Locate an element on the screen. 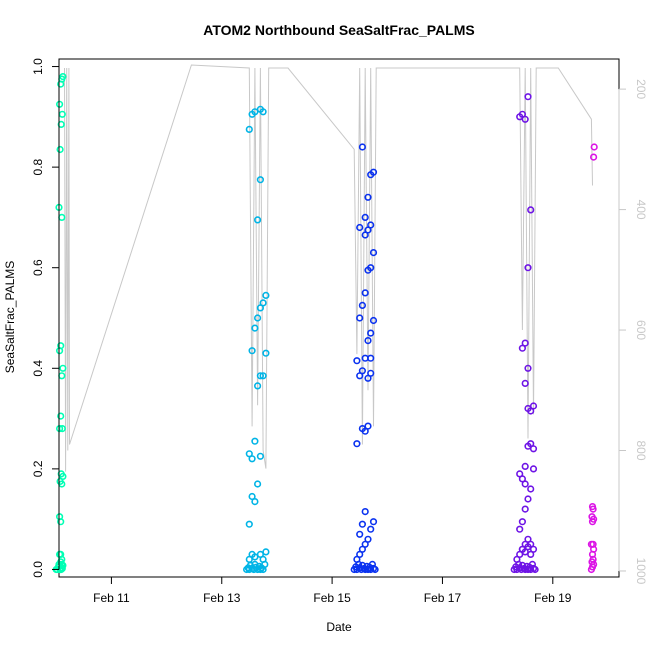 The height and width of the screenshot is (650, 650). x-tick-label: Feb 13 is located at coordinates (222, 598).